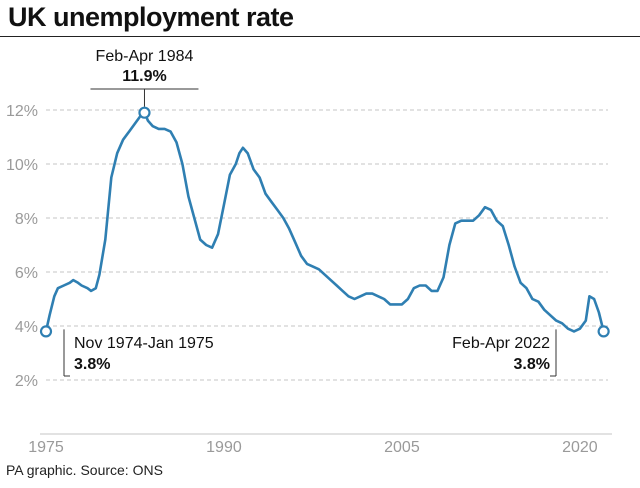 This screenshot has height=488, width=640. What do you see at coordinates (26, 219) in the screenshot?
I see `y-tick-label: 8%` at bounding box center [26, 219].